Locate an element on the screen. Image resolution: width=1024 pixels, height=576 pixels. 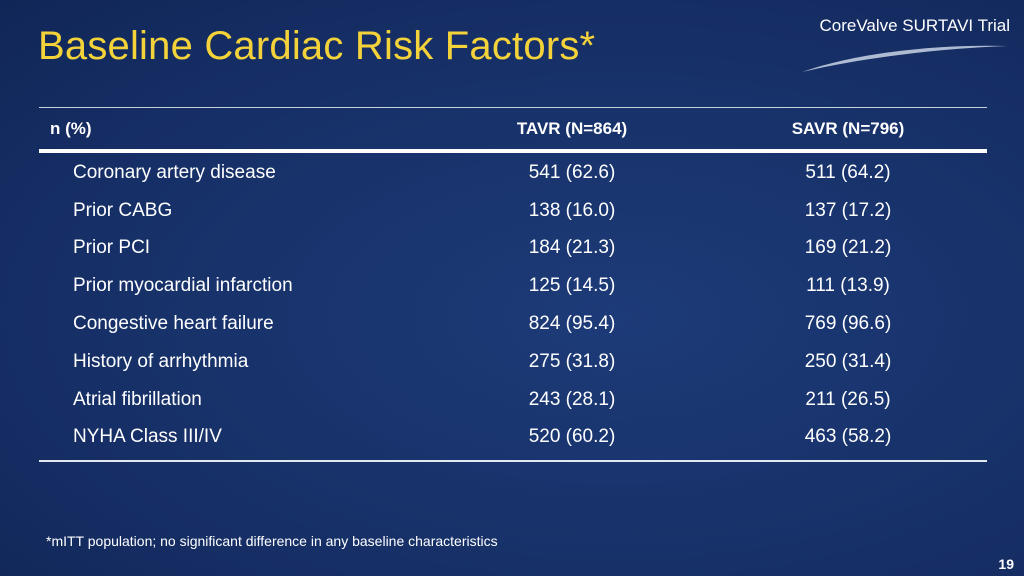
row-tavr-value: 541 (62.6) is located at coordinates (572, 172).